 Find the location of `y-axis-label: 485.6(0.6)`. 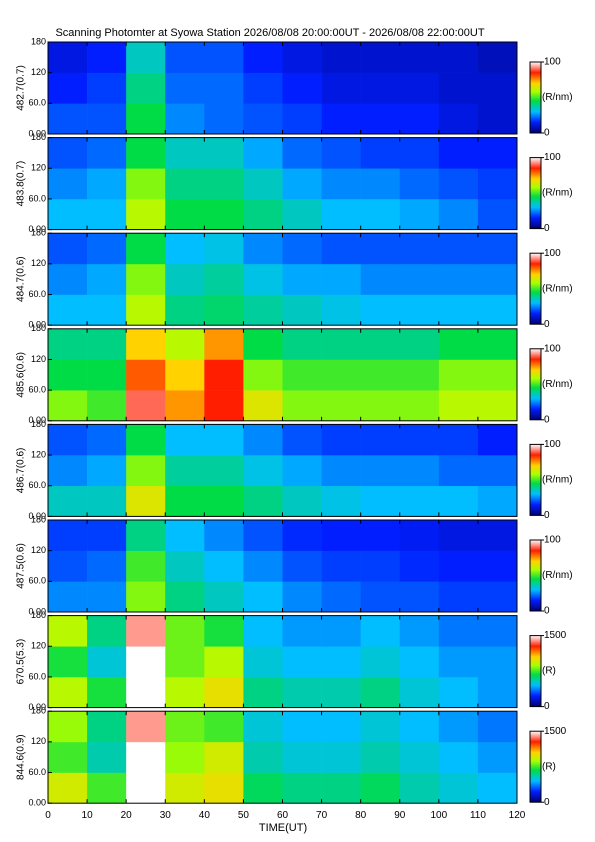

y-axis-label: 485.6(0.6) is located at coordinates (21, 375).